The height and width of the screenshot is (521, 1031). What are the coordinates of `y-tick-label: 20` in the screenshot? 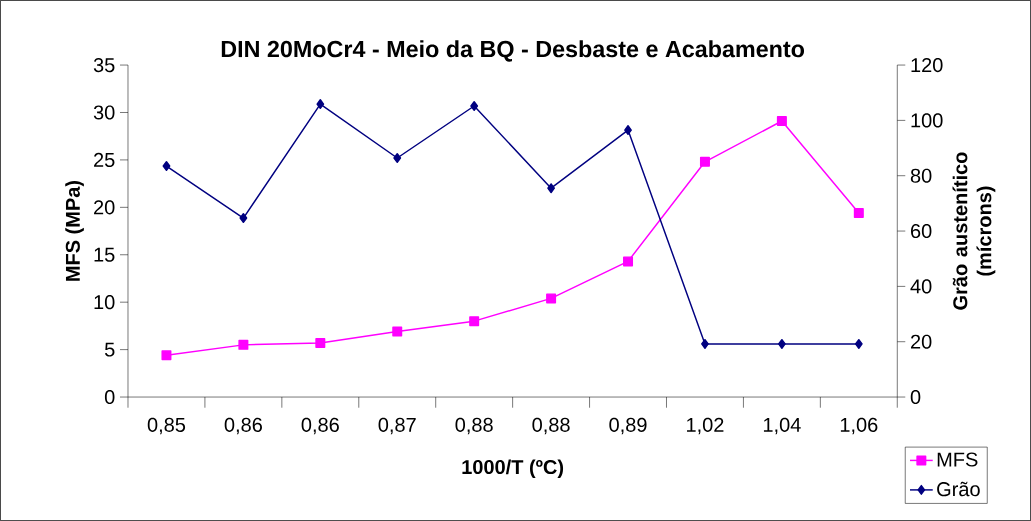 It's located at (104, 207).